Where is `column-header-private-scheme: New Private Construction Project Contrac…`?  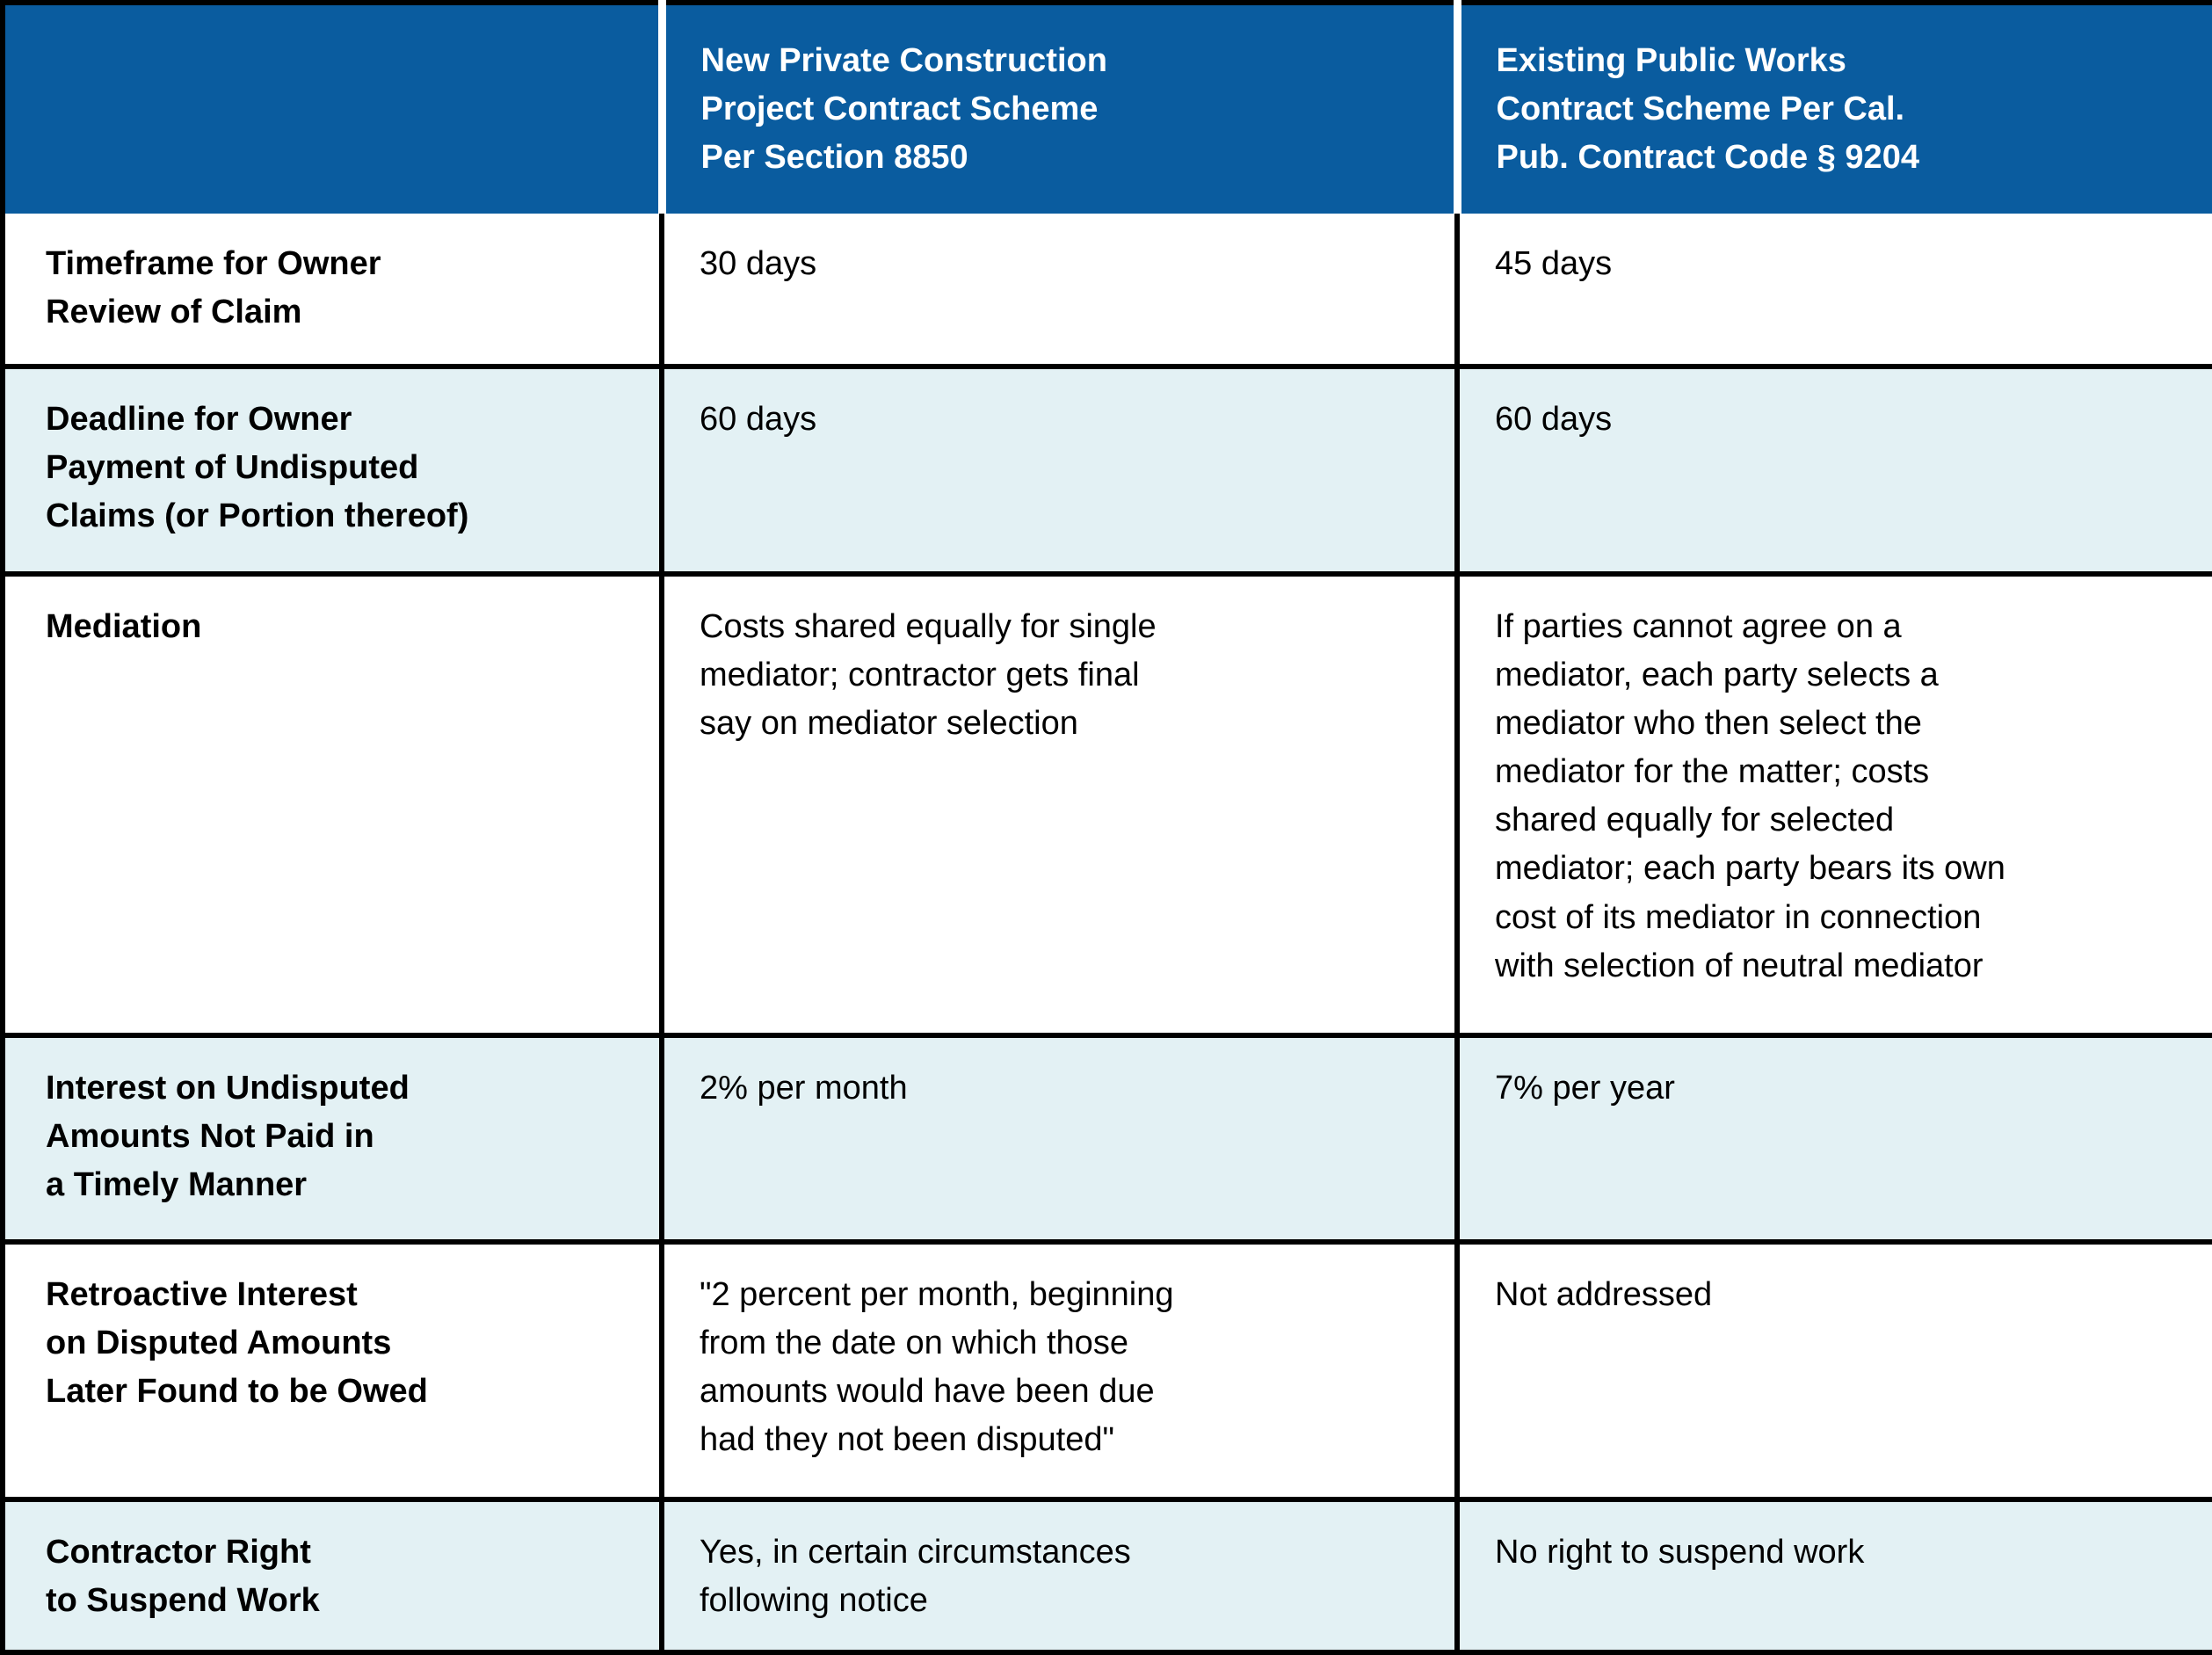
column-header-private-scheme: New Private Construction Project Contrac… is located at coordinates (1057, 108).